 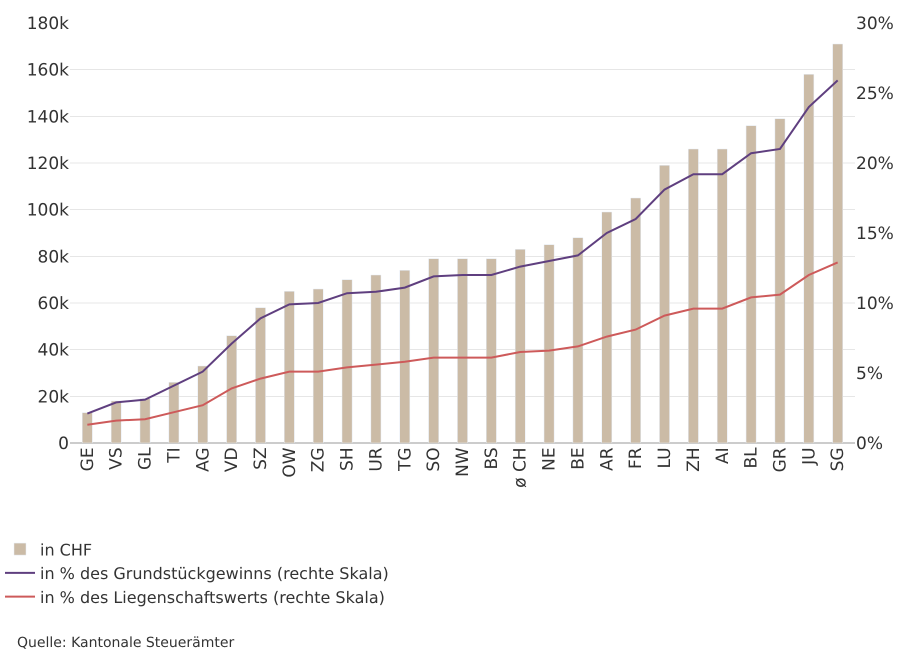 What do you see at coordinates (261, 458) in the screenshot?
I see `x-tick-label: SZ` at bounding box center [261, 458].